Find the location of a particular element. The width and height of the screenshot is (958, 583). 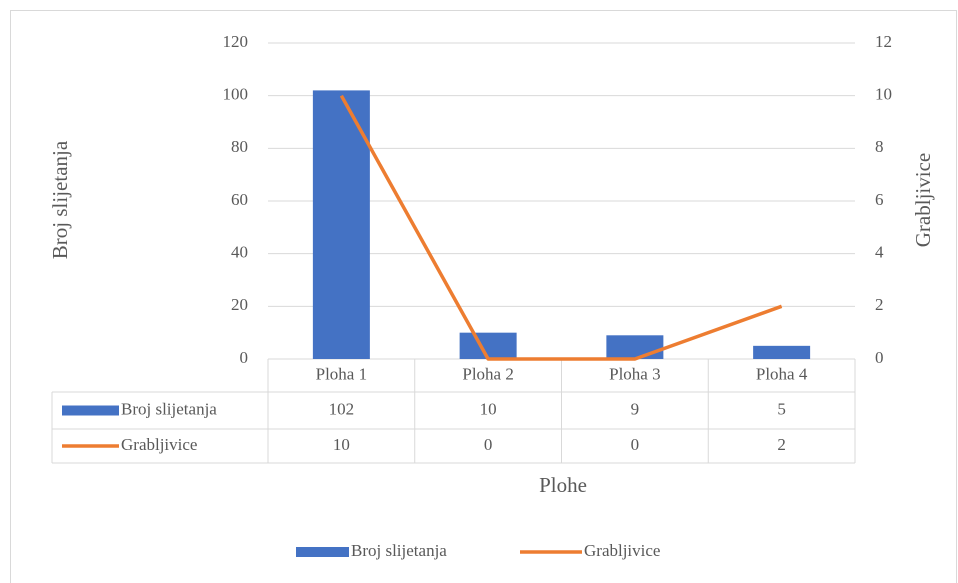

table-series-name: Grabljivice is located at coordinates (159, 444).